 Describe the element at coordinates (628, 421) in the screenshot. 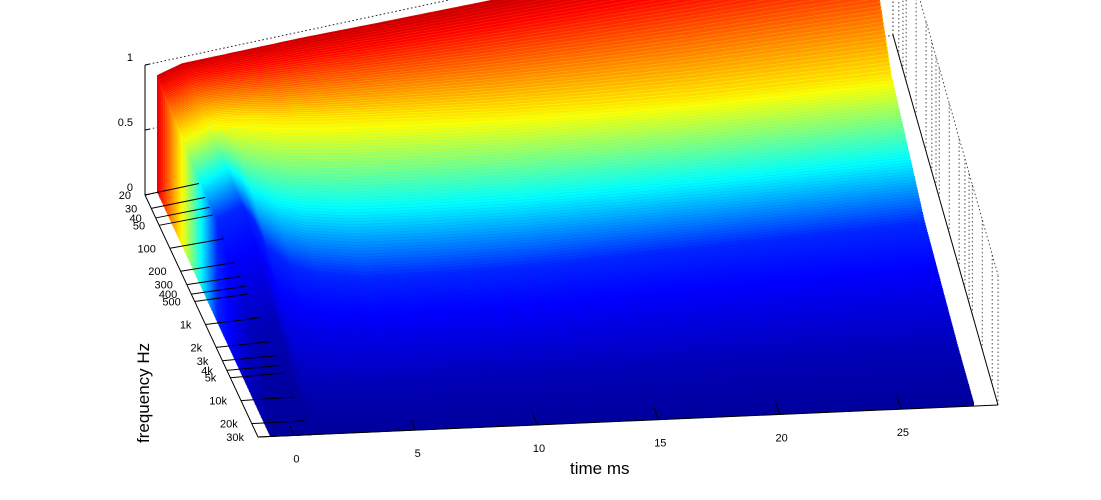

I see `x-axis-line` at that location.